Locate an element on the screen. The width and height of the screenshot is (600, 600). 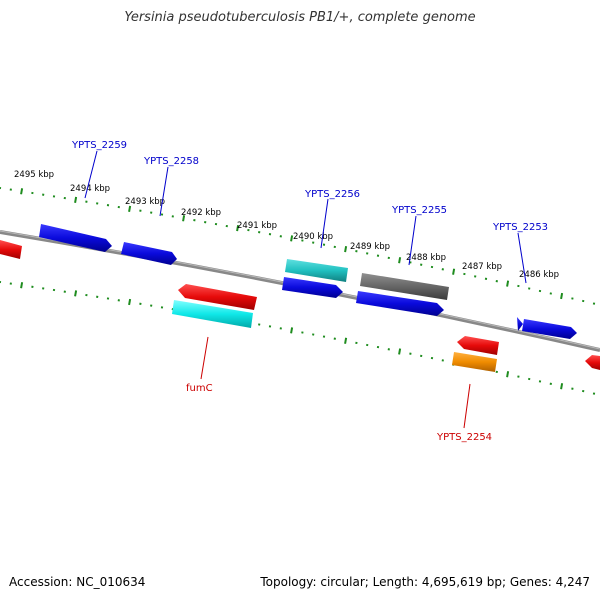
label-fumc: fumC is located at coordinates (199, 388).